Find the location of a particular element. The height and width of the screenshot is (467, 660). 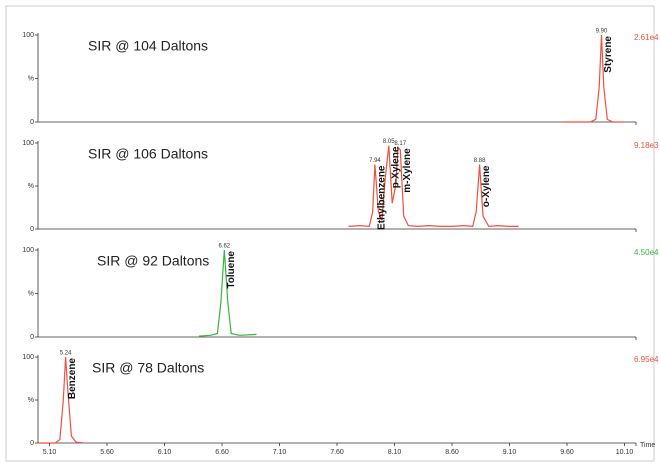

peak-rt: 7.94 is located at coordinates (375, 161).